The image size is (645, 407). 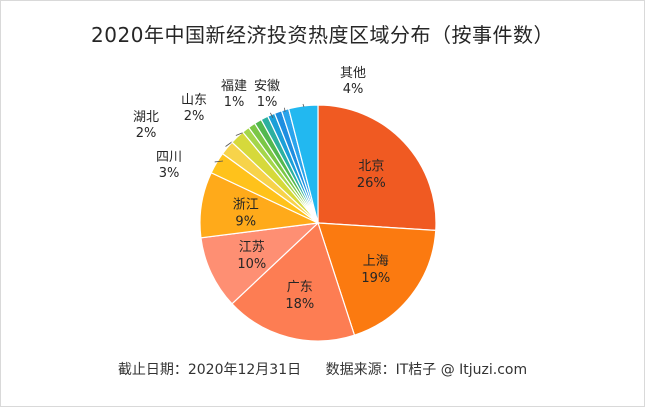 What do you see at coordinates (251, 264) in the screenshot?
I see `slice-percent-label: 10%` at bounding box center [251, 264].